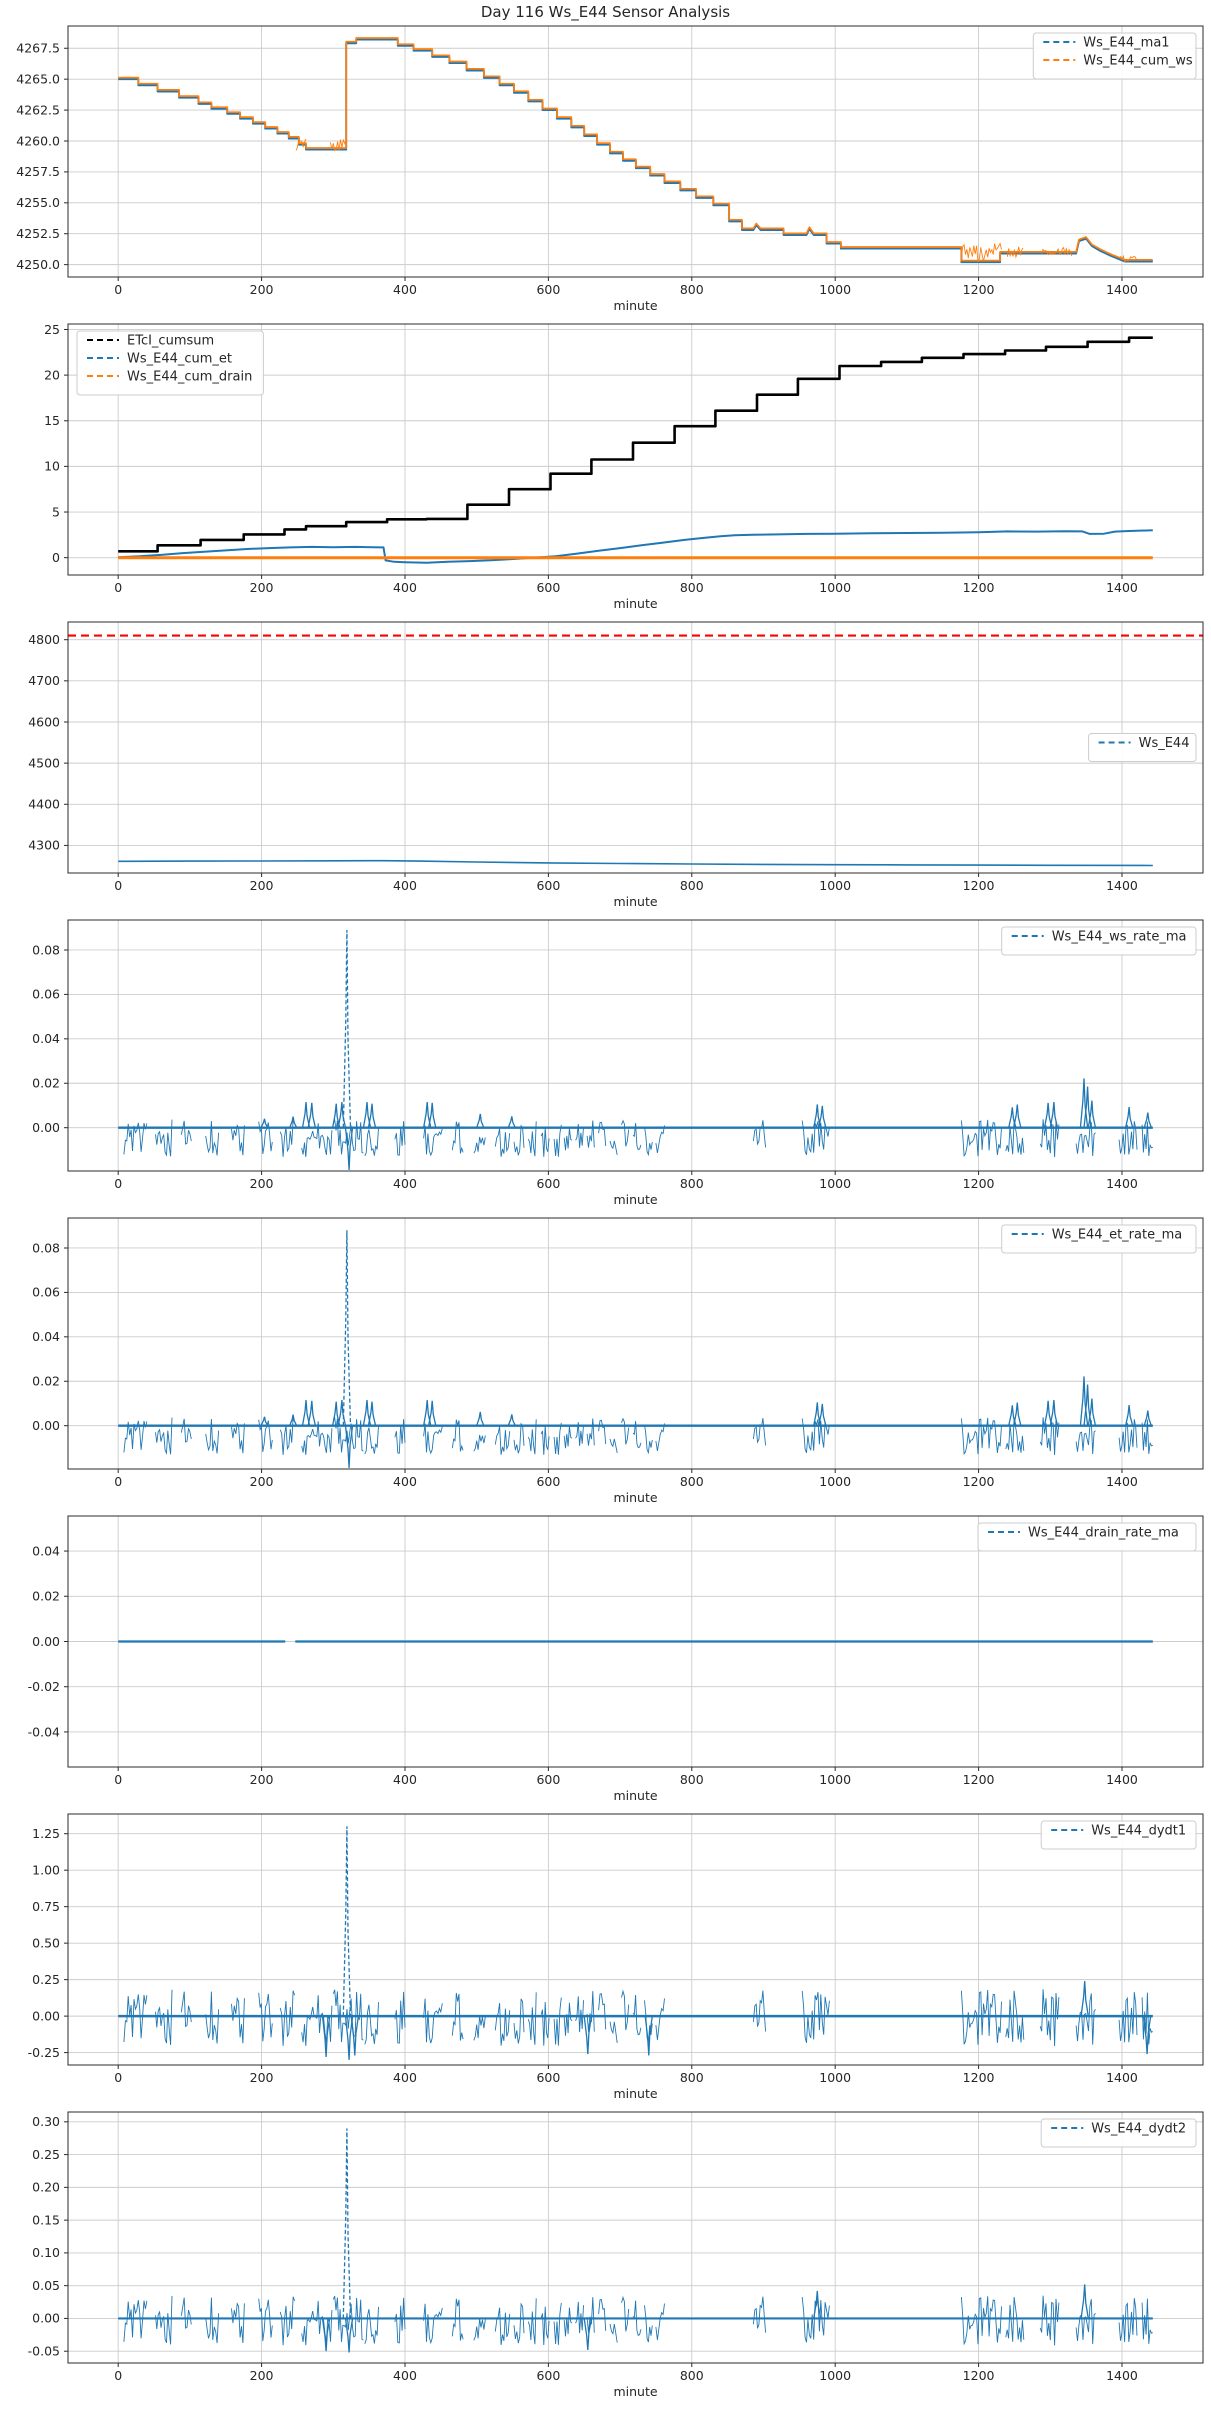 The image size is (1211, 2411). What do you see at coordinates (46, 1247) in the screenshot?
I see `svg-text: 0.08` at bounding box center [46, 1247].